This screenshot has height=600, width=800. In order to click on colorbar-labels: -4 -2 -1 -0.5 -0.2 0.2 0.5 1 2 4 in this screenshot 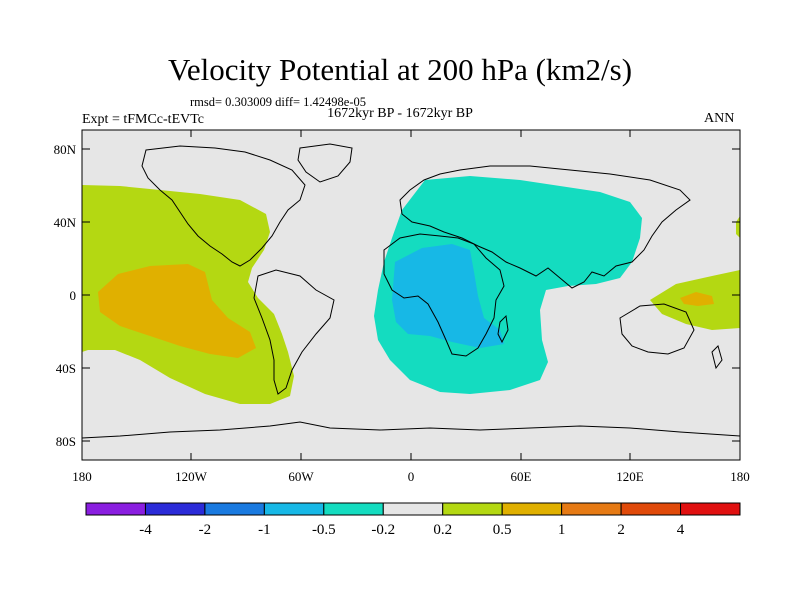, I will do `click(412, 530)`.